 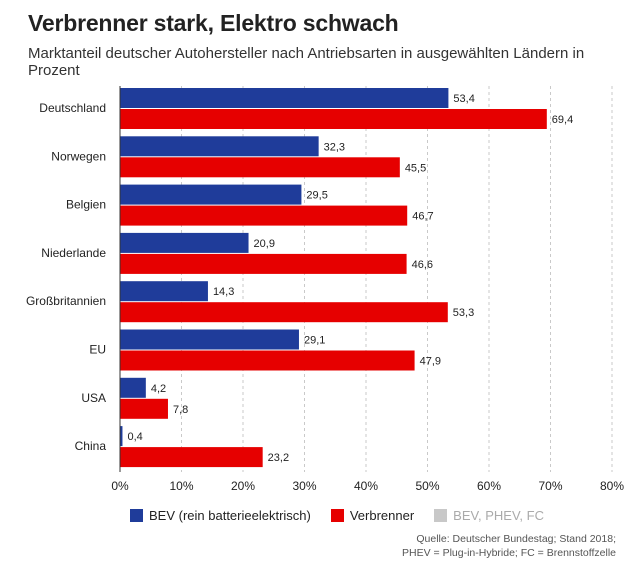 I want to click on data-label: 32,3, so click(x=334, y=147).